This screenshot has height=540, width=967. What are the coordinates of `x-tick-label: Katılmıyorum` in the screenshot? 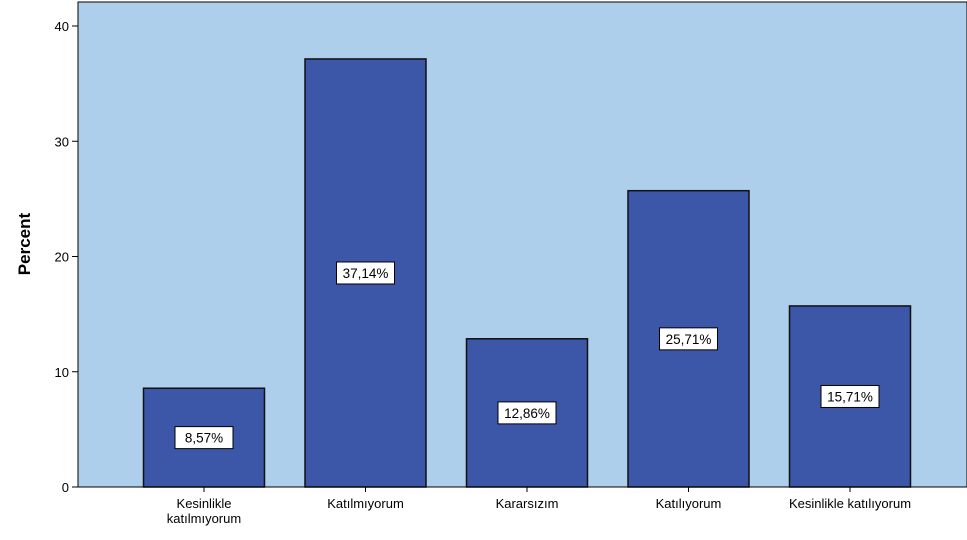 It's located at (365, 503).